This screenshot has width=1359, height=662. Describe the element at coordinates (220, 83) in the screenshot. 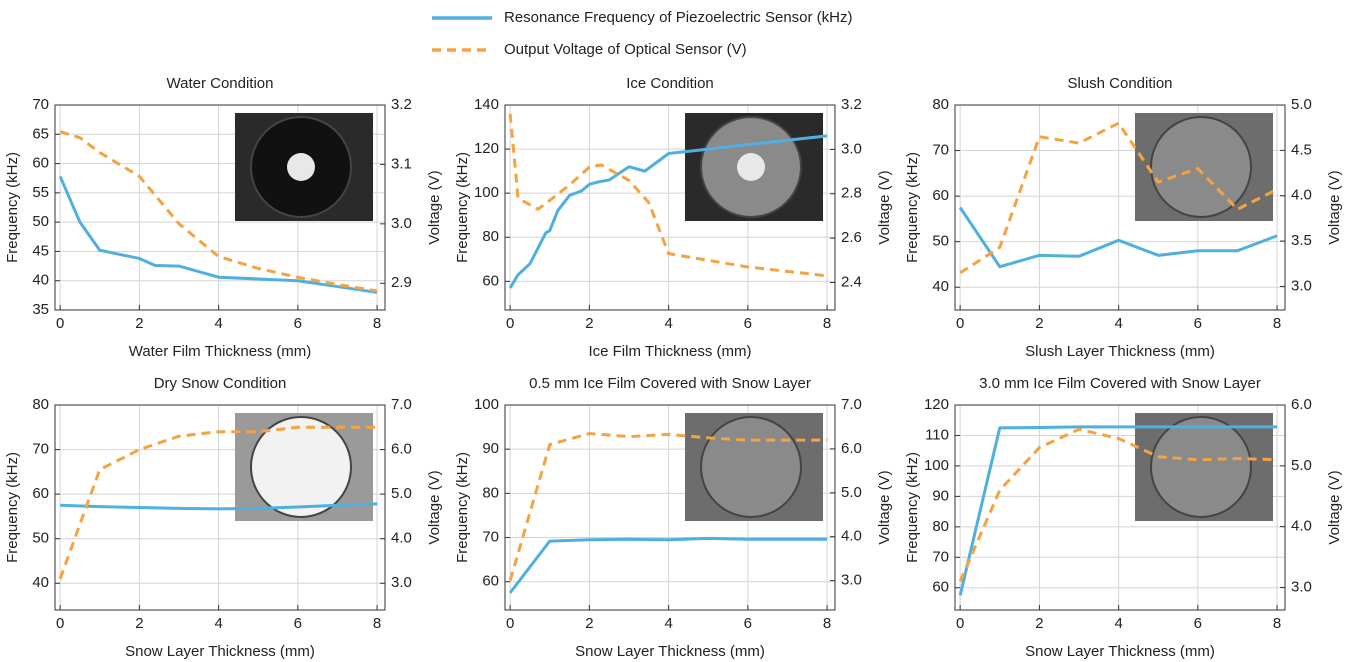

I see `panel-title: Water Condition` at that location.